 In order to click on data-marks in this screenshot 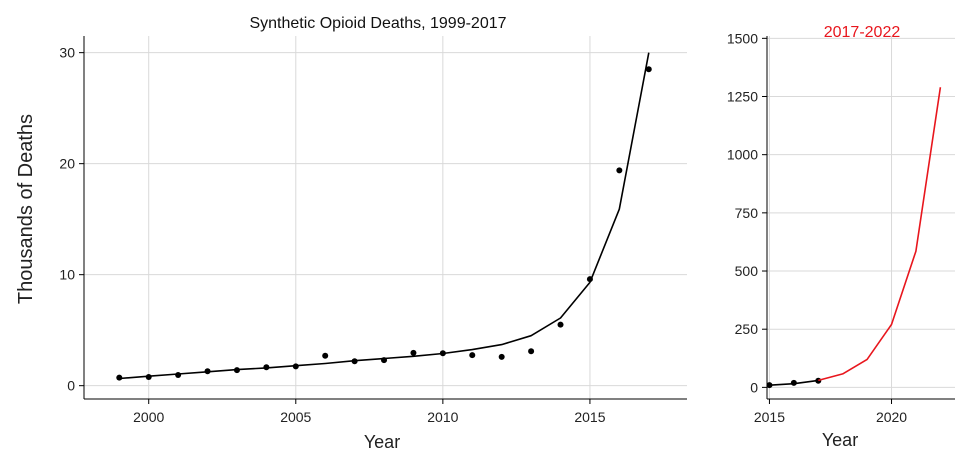, I will do `click(854, 238)`.